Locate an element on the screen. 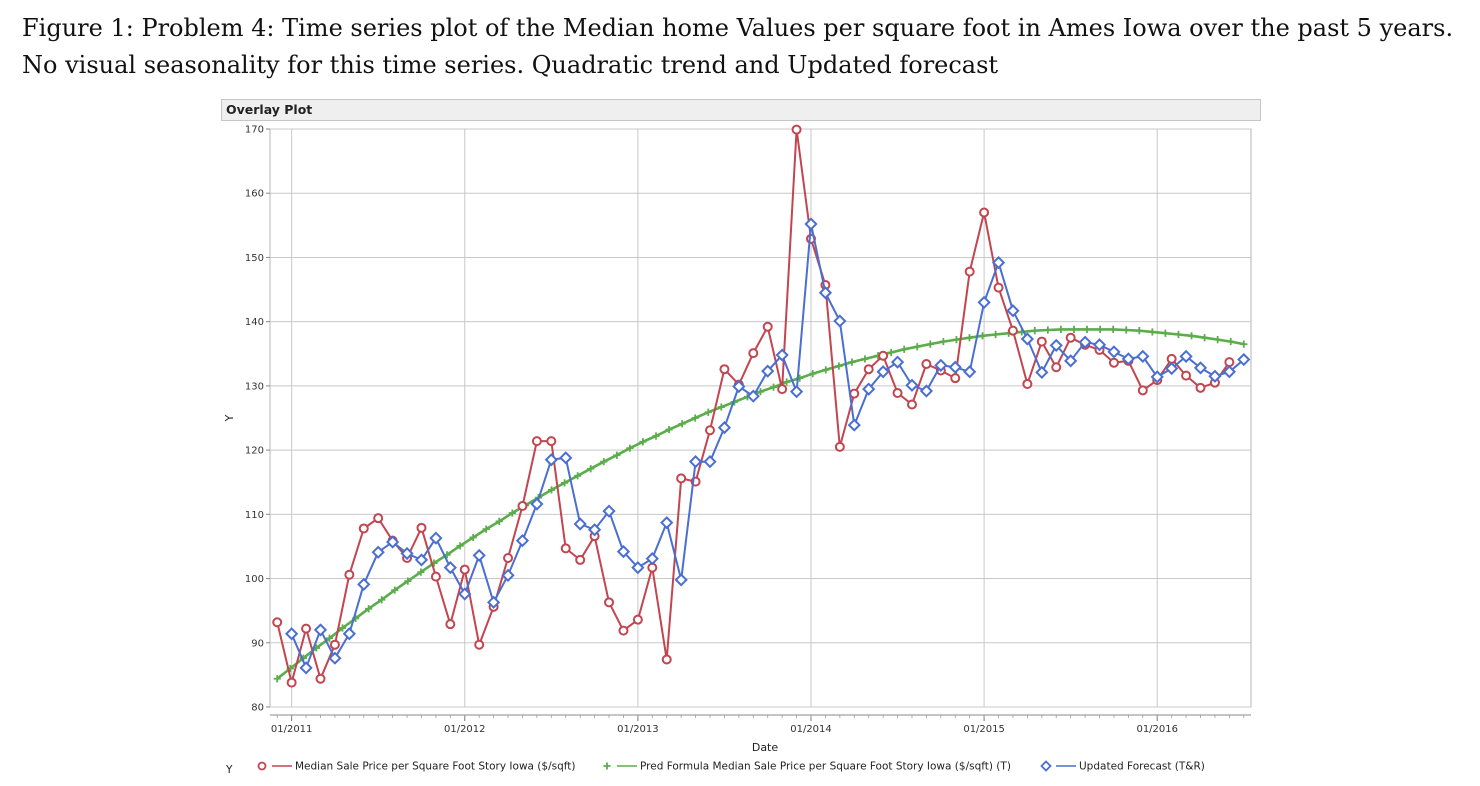 The width and height of the screenshot is (1480, 786). y-tick-label: 160 is located at coordinates (254, 194).